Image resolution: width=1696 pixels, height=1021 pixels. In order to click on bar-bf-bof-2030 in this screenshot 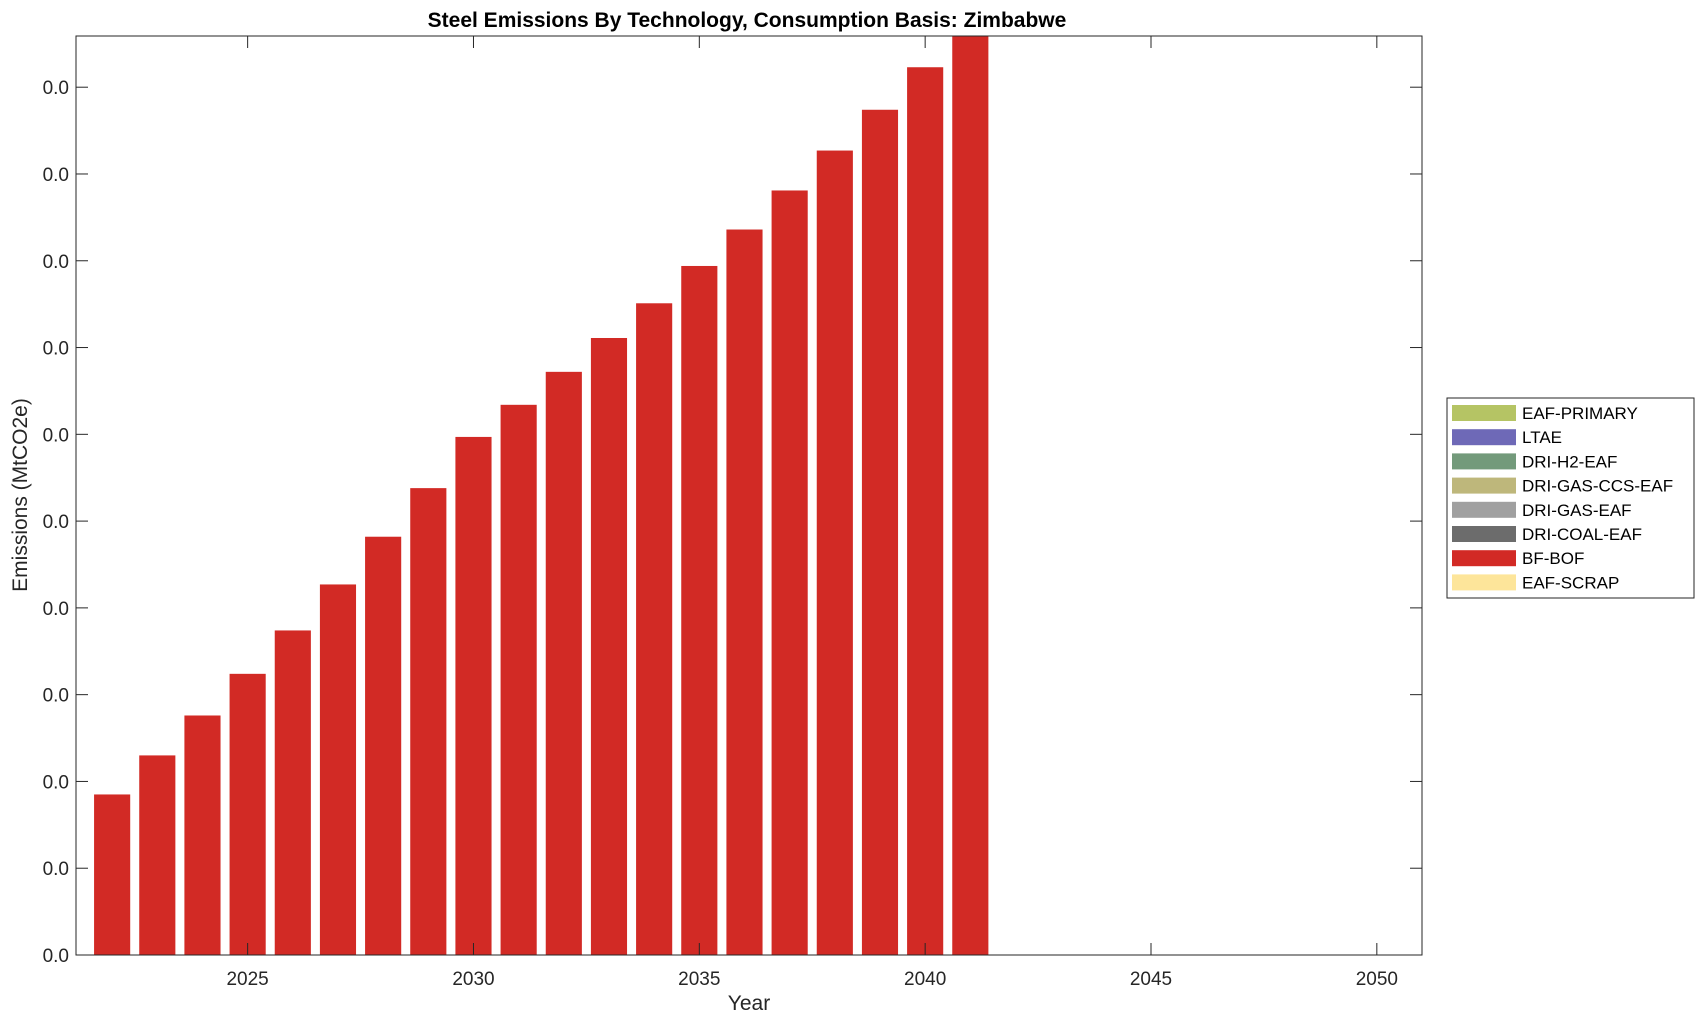, I will do `click(473, 695)`.